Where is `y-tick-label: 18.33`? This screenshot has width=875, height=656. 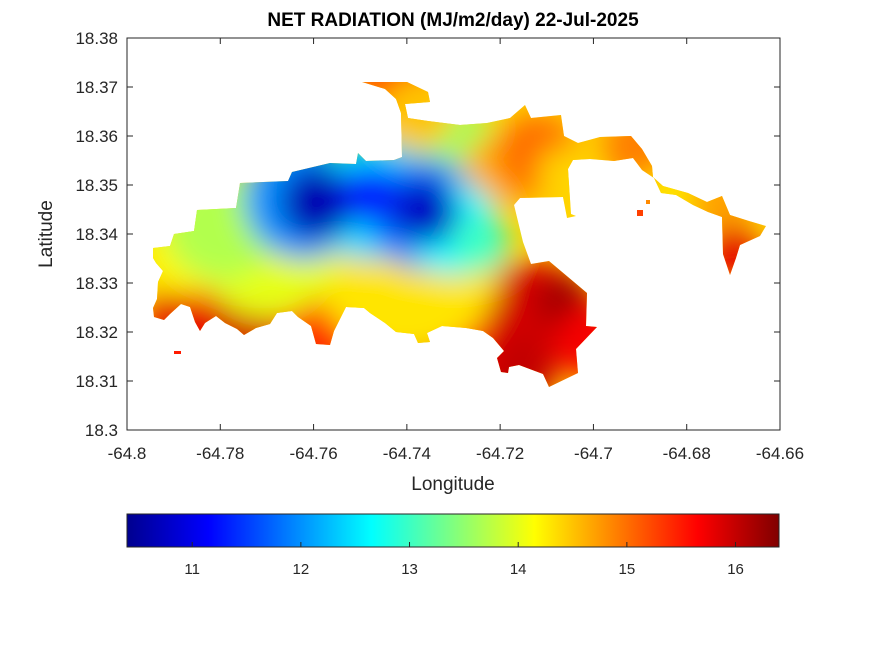 y-tick-label: 18.33 is located at coordinates (96, 283).